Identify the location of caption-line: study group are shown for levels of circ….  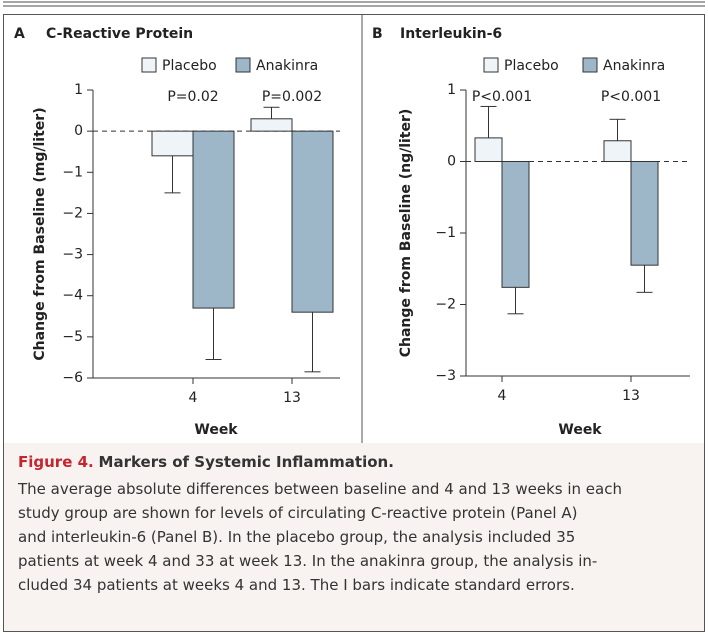
(298, 513).